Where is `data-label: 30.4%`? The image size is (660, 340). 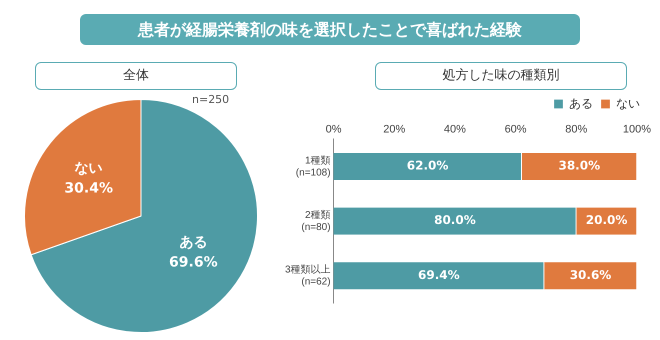 data-label: 30.4% is located at coordinates (88, 188).